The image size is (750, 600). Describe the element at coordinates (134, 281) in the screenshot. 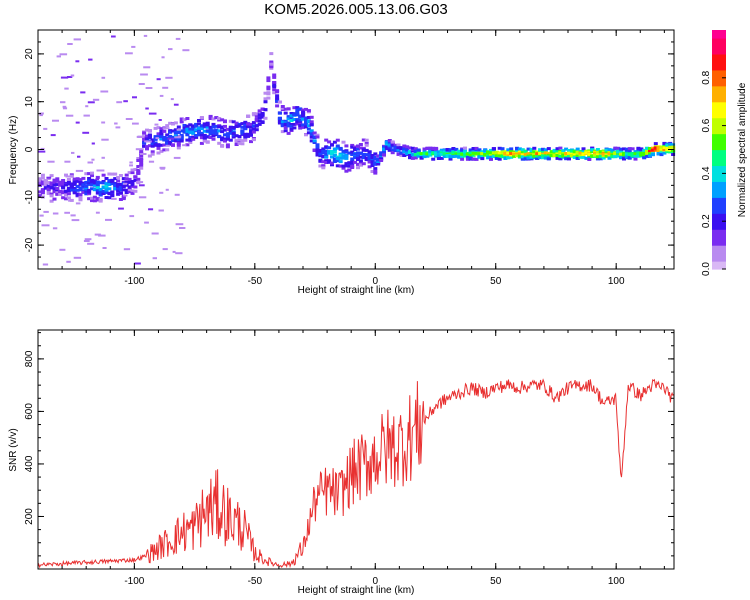

I see `spectrogram-x-tick-label: -100` at that location.